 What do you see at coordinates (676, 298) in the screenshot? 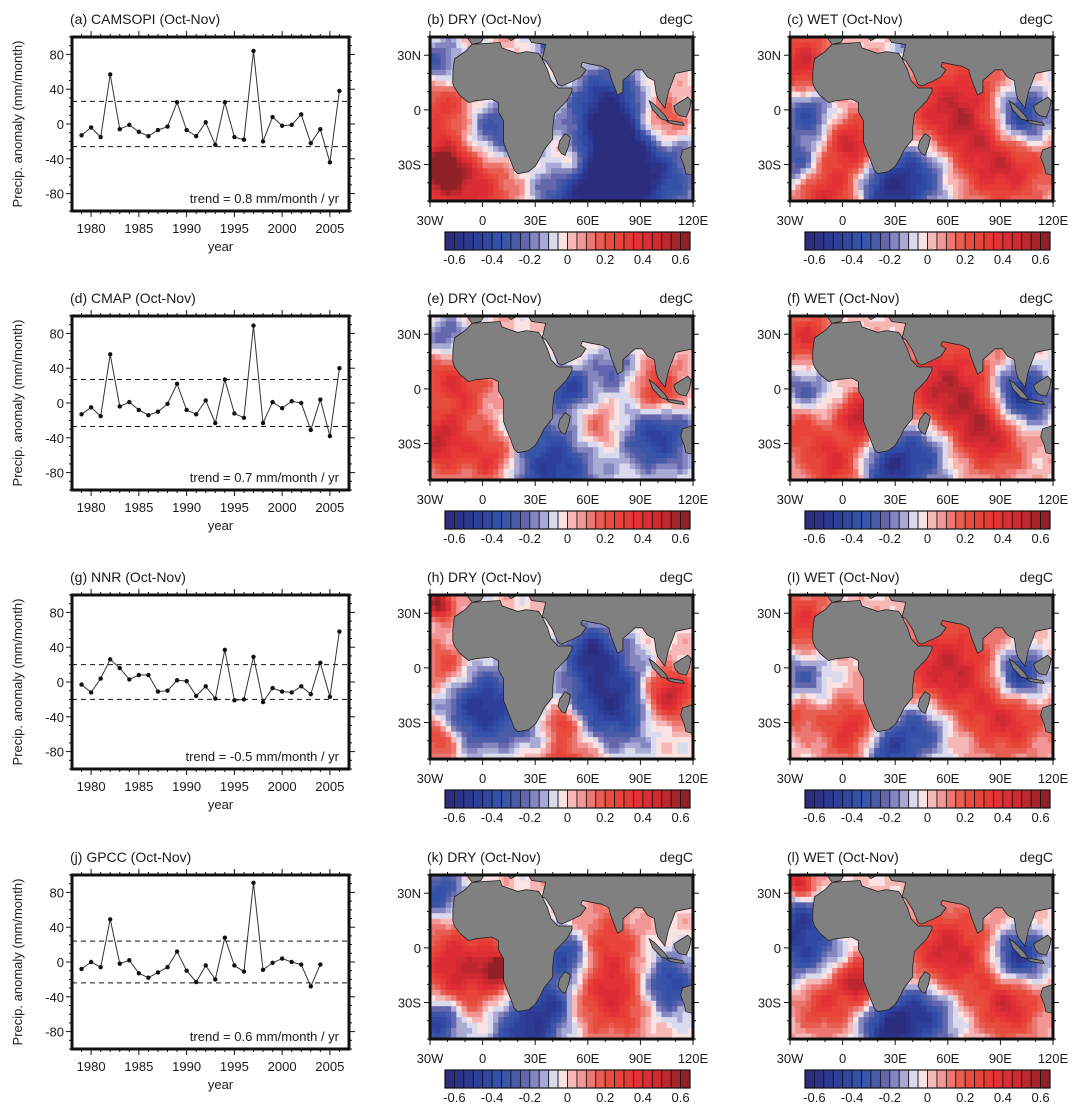
I see `unit-label: degC` at bounding box center [676, 298].